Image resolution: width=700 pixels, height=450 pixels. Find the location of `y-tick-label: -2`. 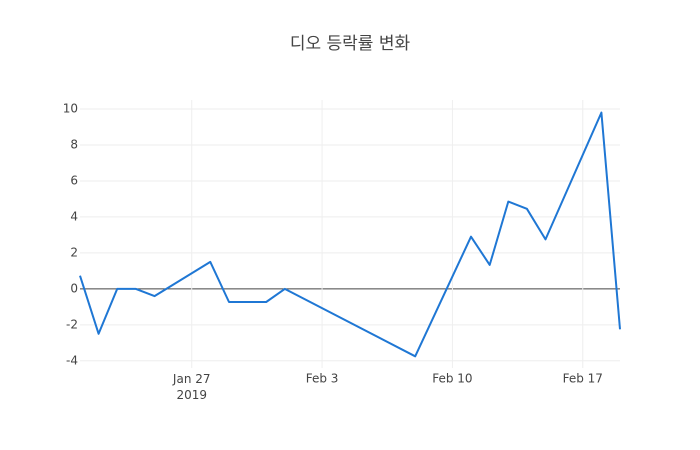

y-tick-label: -2 is located at coordinates (72, 324).